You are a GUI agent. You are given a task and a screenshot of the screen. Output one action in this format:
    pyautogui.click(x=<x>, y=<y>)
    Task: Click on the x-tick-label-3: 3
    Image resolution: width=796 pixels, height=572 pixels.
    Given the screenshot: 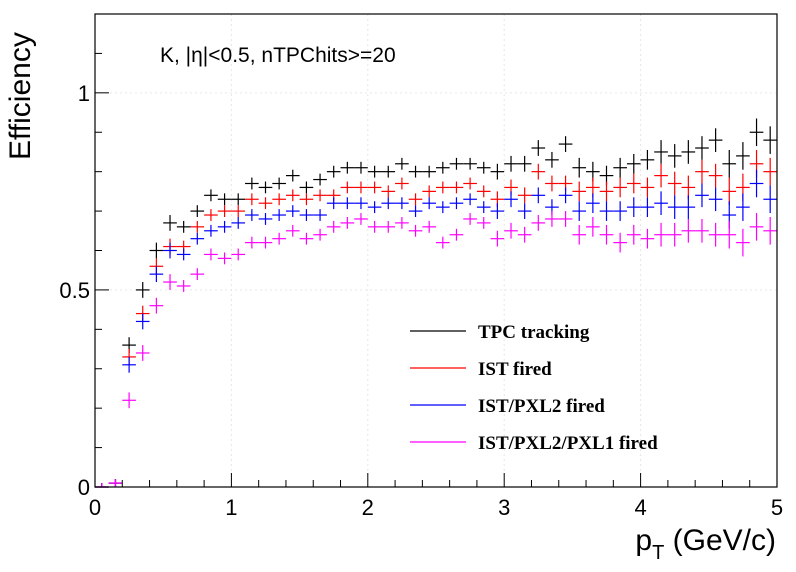 What is the action you would take?
    pyautogui.click(x=504, y=507)
    